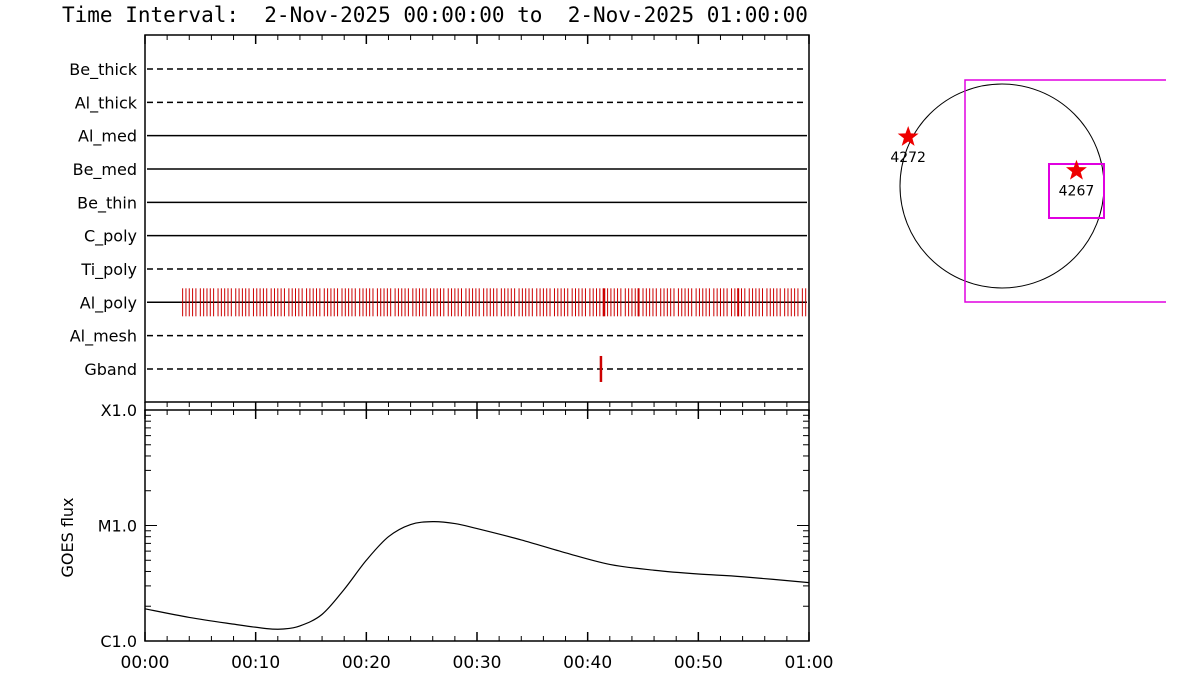 This screenshot has width=1200, height=700. What do you see at coordinates (118, 641) in the screenshot?
I see `goes-y-tick-label: C1.0` at bounding box center [118, 641].